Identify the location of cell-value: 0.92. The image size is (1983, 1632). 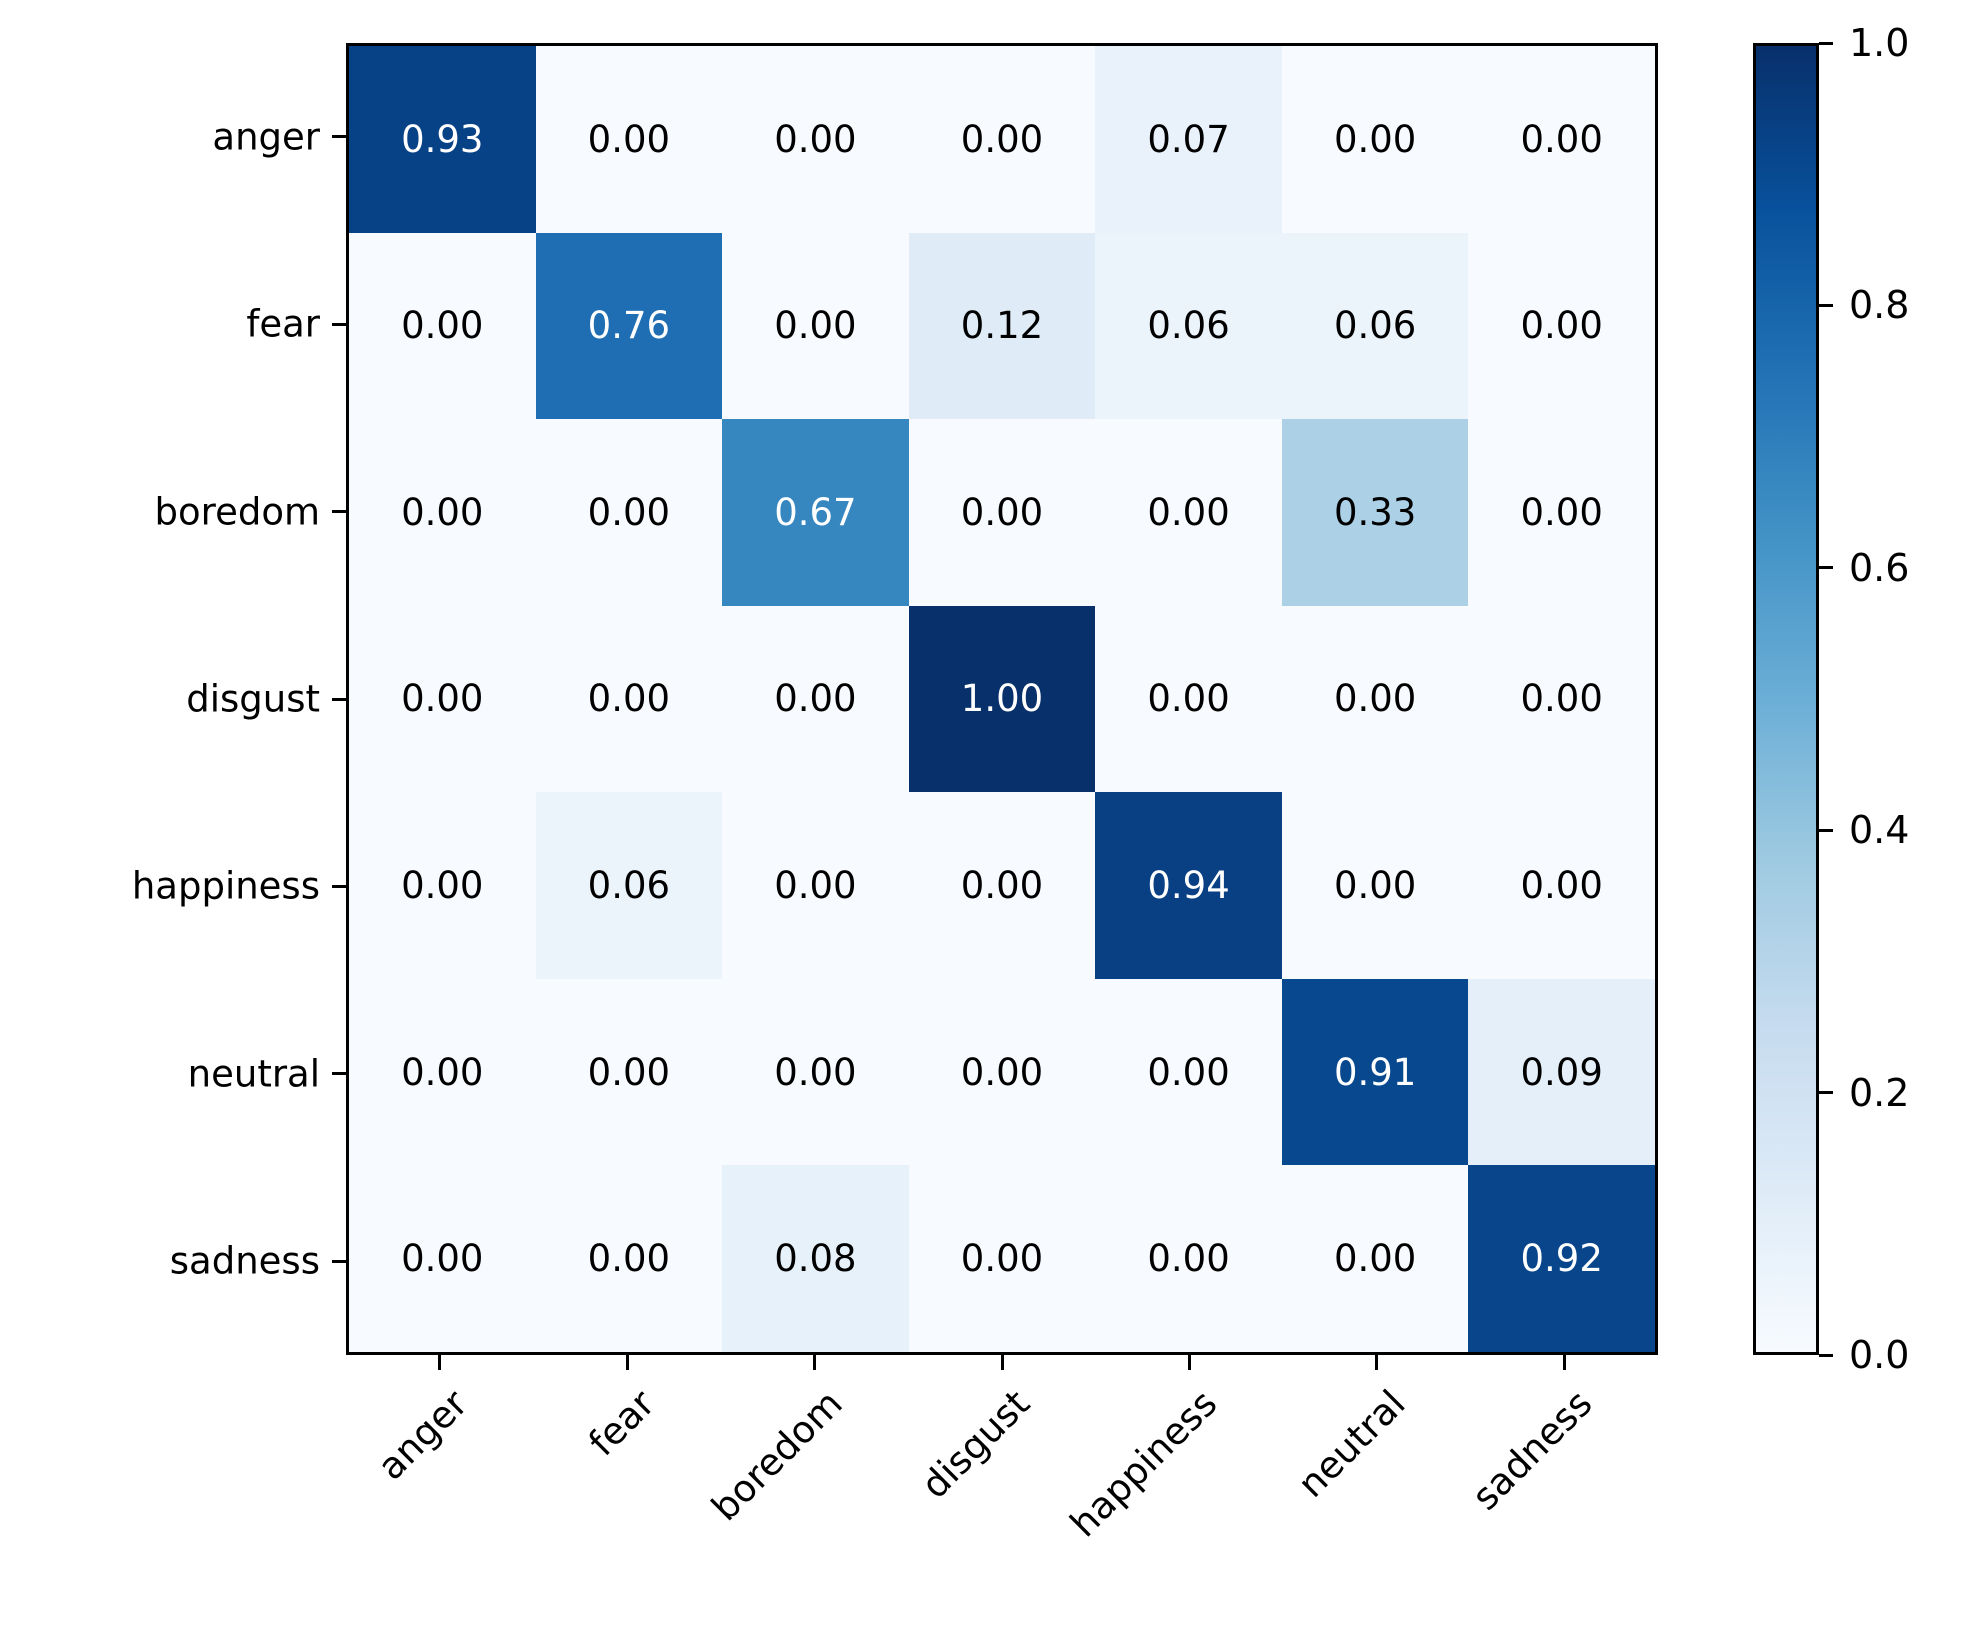
(1561, 1259).